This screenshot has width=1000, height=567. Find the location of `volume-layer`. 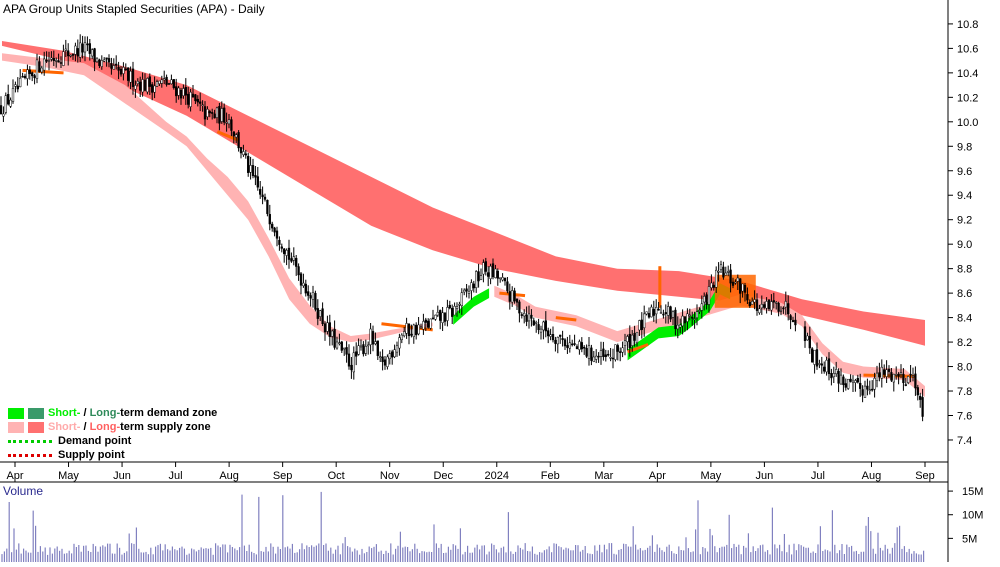

volume-layer is located at coordinates (463, 526).